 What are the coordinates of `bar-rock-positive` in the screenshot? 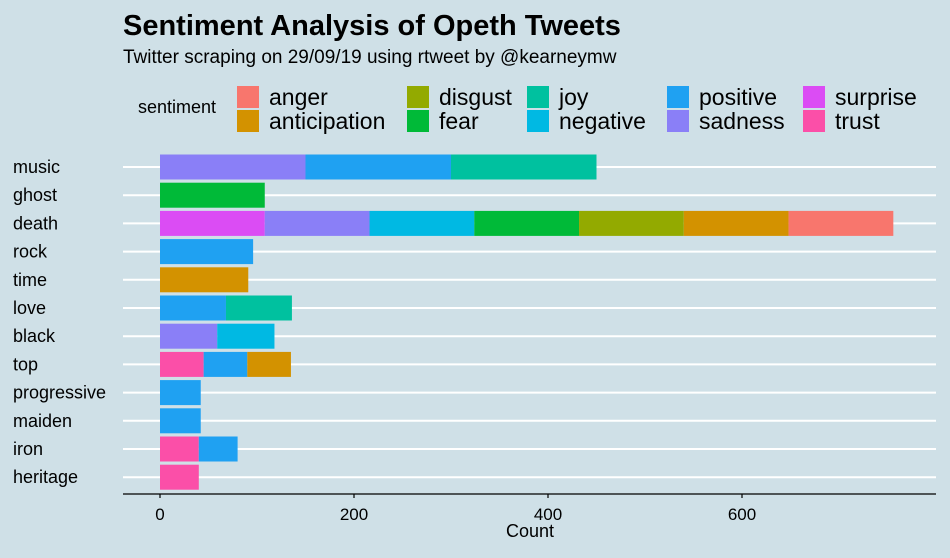 It's located at (207, 252).